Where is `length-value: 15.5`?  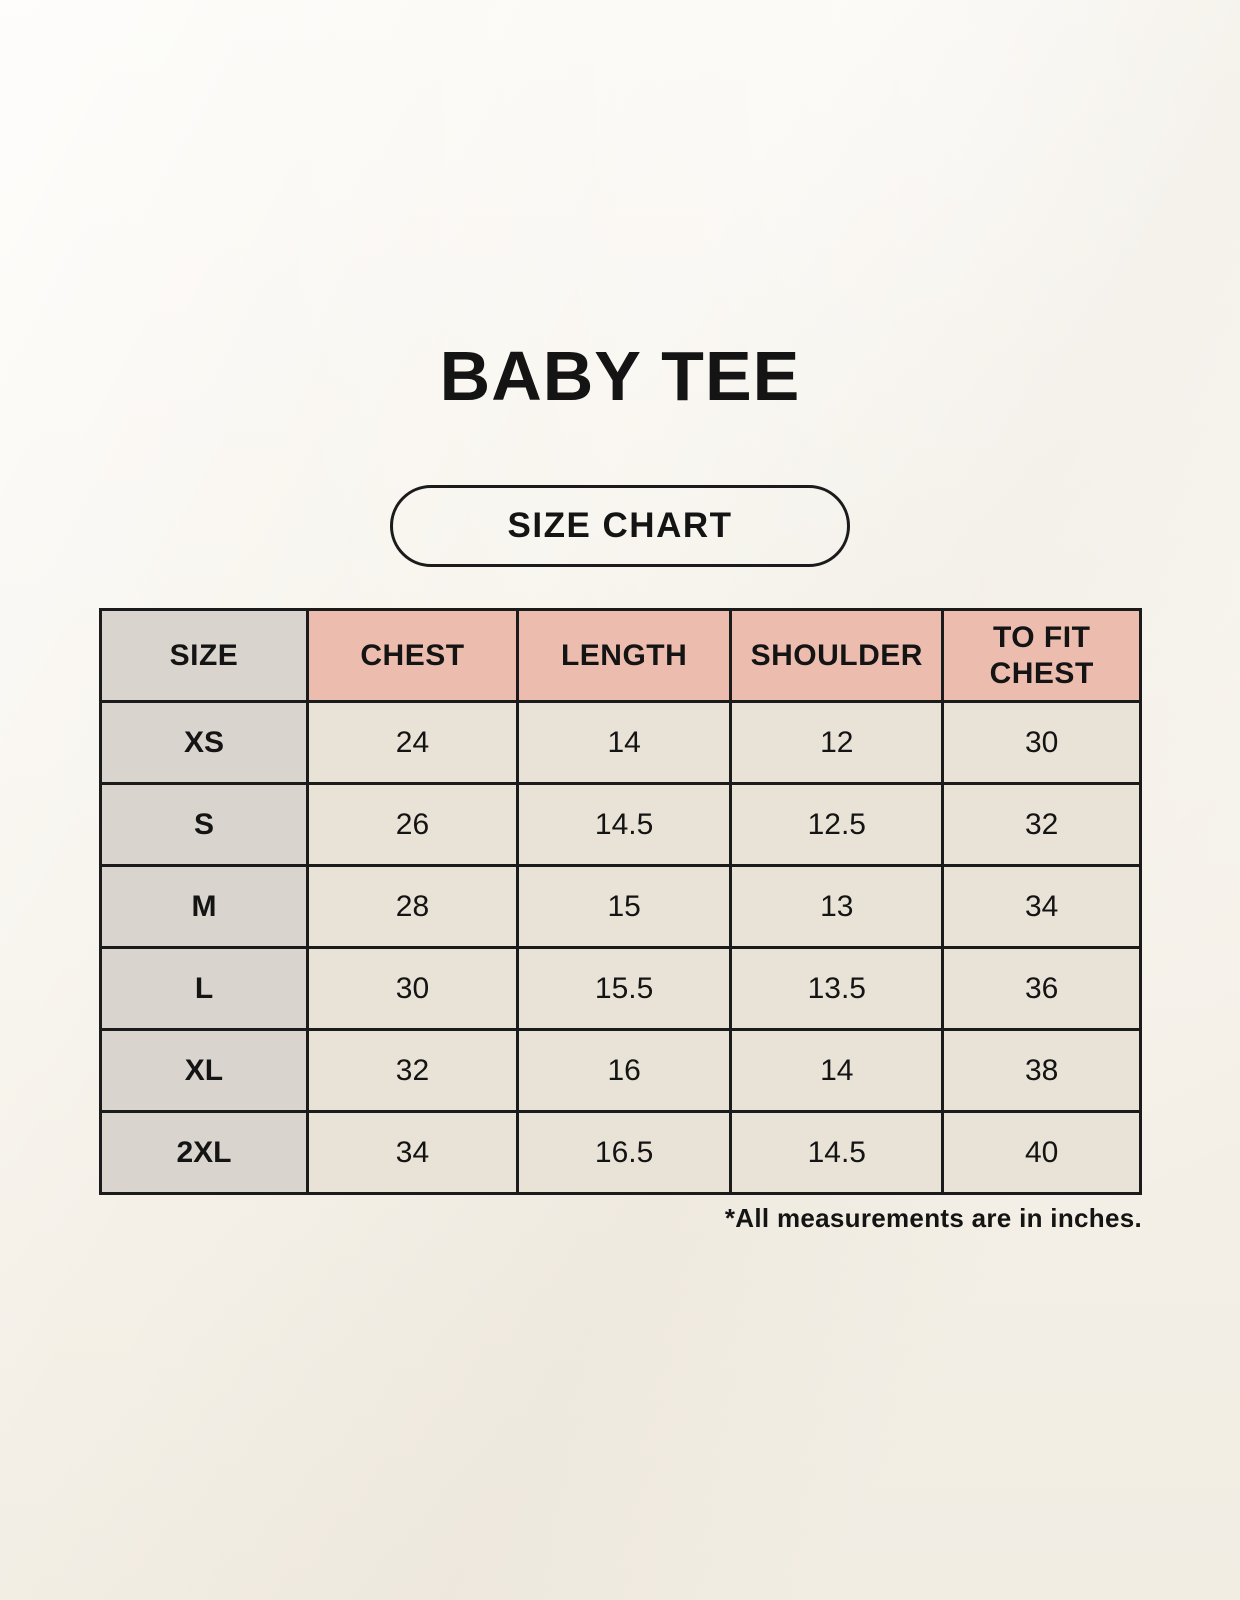
length-value: 15.5 is located at coordinates (624, 988).